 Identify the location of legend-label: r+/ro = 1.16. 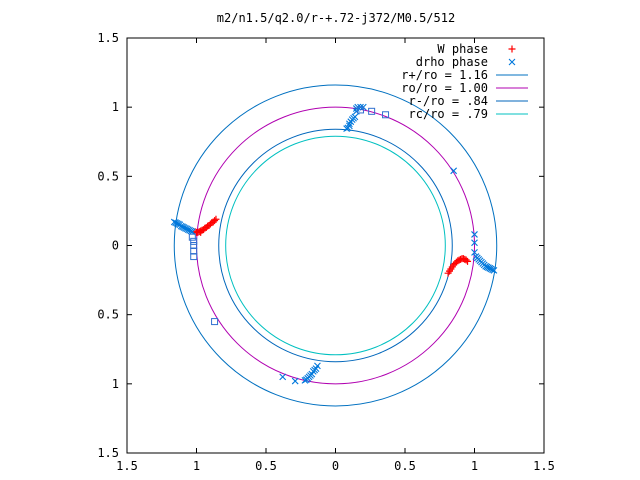
(444, 75).